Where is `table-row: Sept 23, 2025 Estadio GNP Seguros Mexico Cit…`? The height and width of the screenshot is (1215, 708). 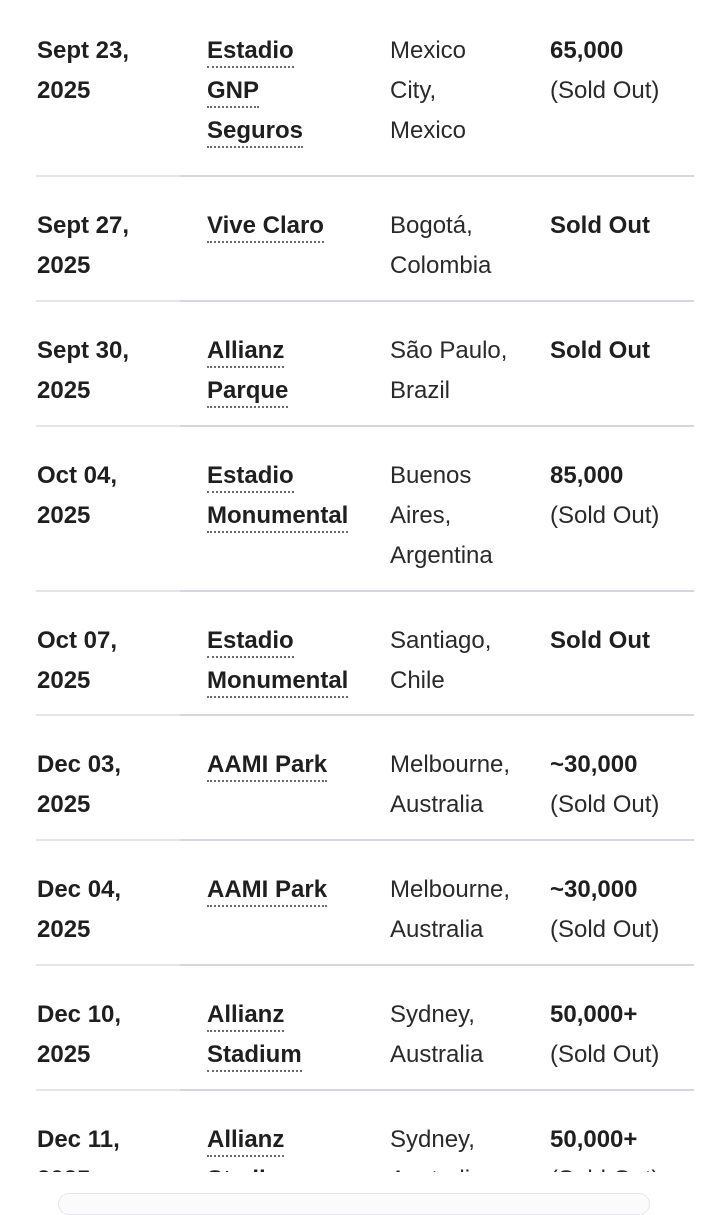 table-row: Sept 23, 2025 Estadio GNP Seguros Mexico Cit… is located at coordinates (354, 87).